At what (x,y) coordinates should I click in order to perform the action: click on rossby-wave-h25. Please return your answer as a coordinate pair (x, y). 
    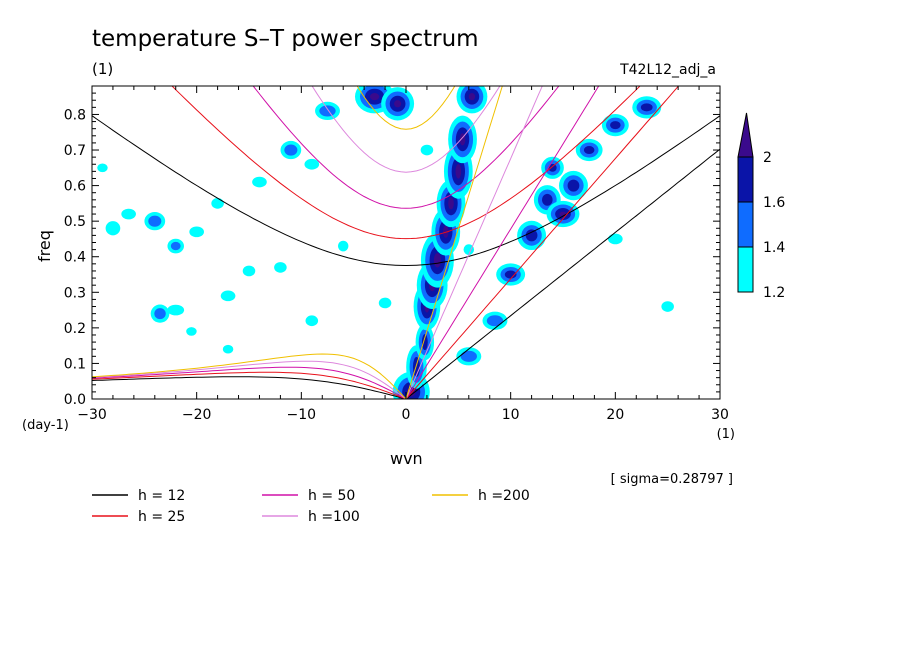
    Looking at the image, I should click on (249, 385).